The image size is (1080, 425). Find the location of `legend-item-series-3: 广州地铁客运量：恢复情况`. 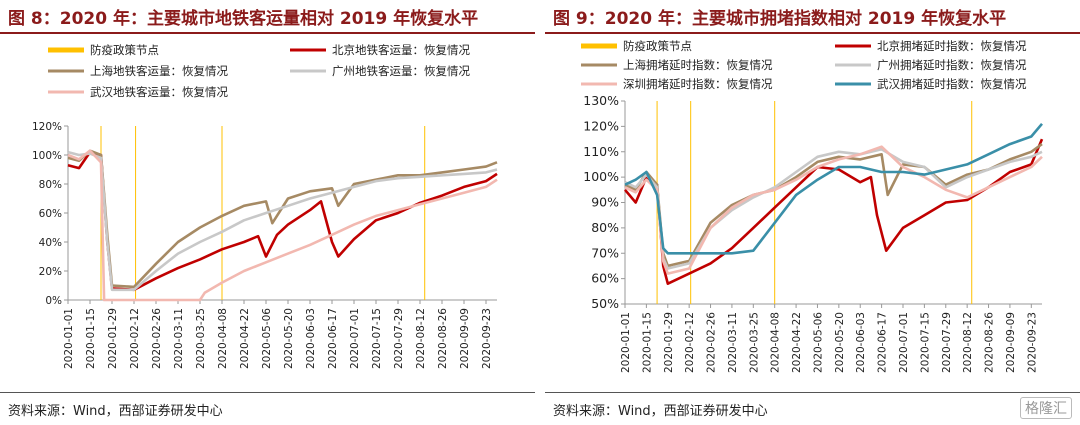

legend-item-series-3: 广州地铁客运量：恢复情况 is located at coordinates (380, 71).